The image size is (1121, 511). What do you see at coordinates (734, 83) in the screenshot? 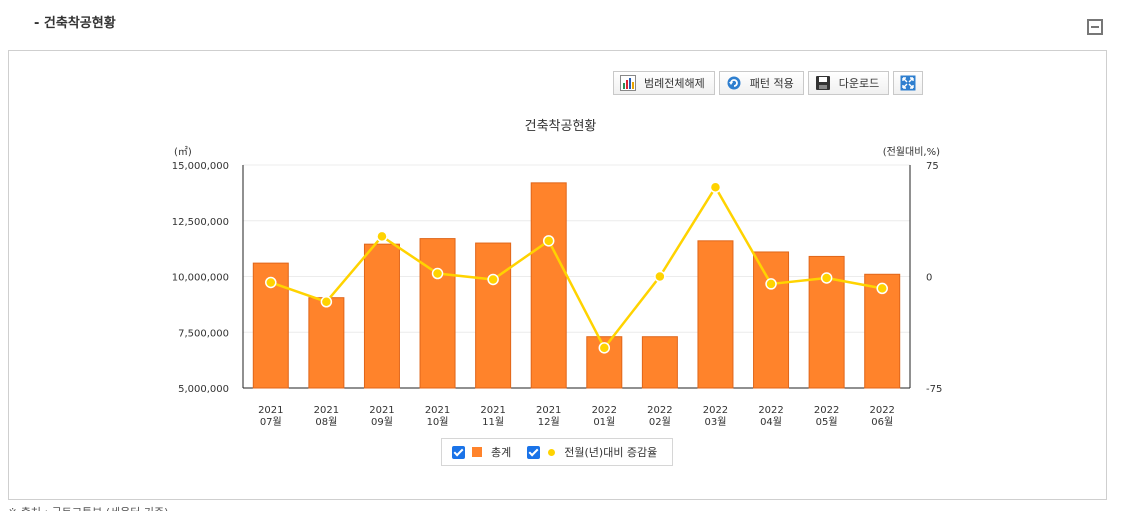
I see `refresh-icon` at bounding box center [734, 83].